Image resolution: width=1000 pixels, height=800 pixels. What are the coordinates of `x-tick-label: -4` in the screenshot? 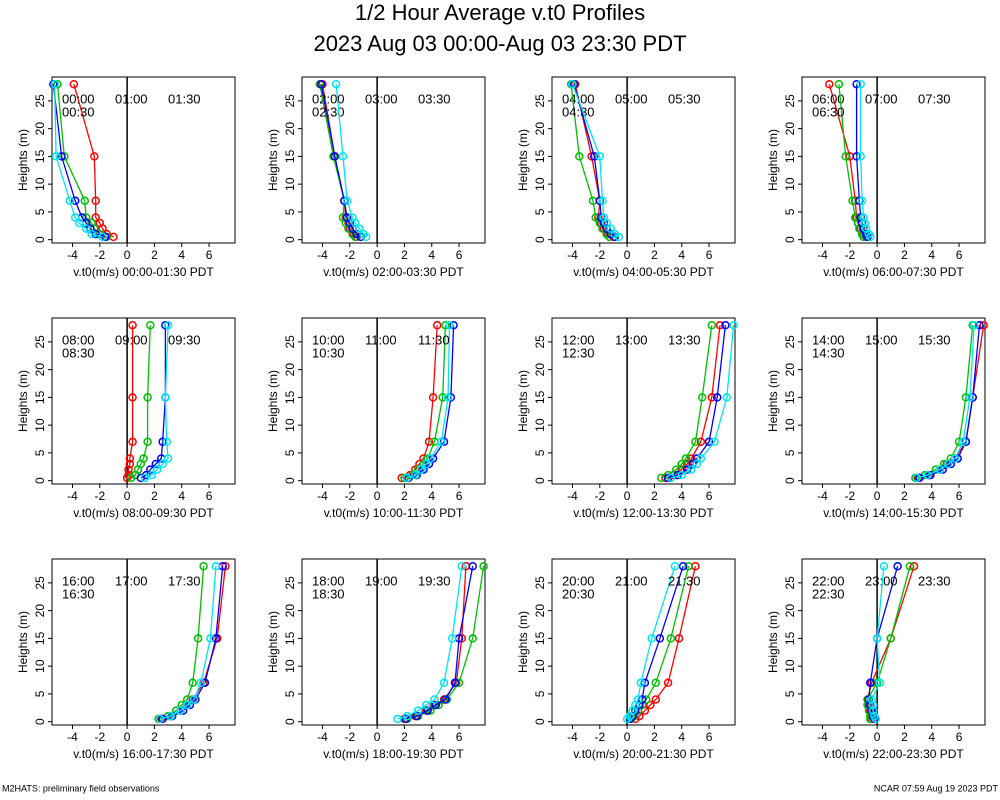 It's located at (822, 255).